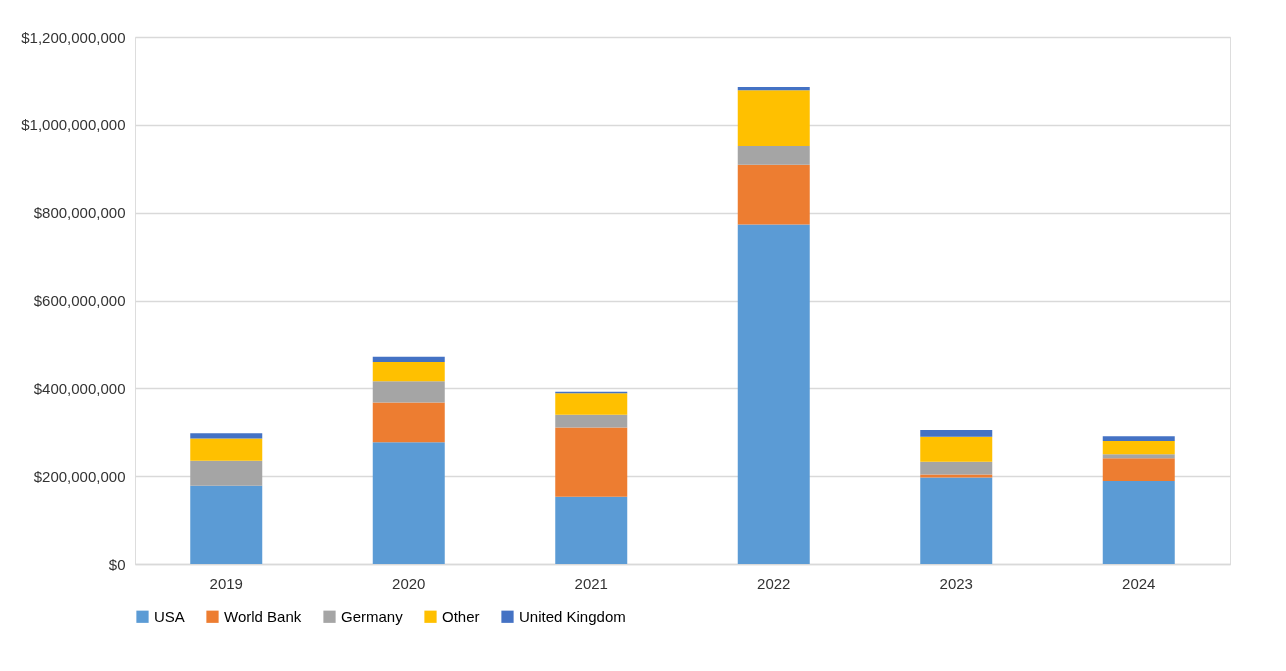 This screenshot has width=1286, height=671. I want to click on legend-label: World Bank, so click(263, 616).